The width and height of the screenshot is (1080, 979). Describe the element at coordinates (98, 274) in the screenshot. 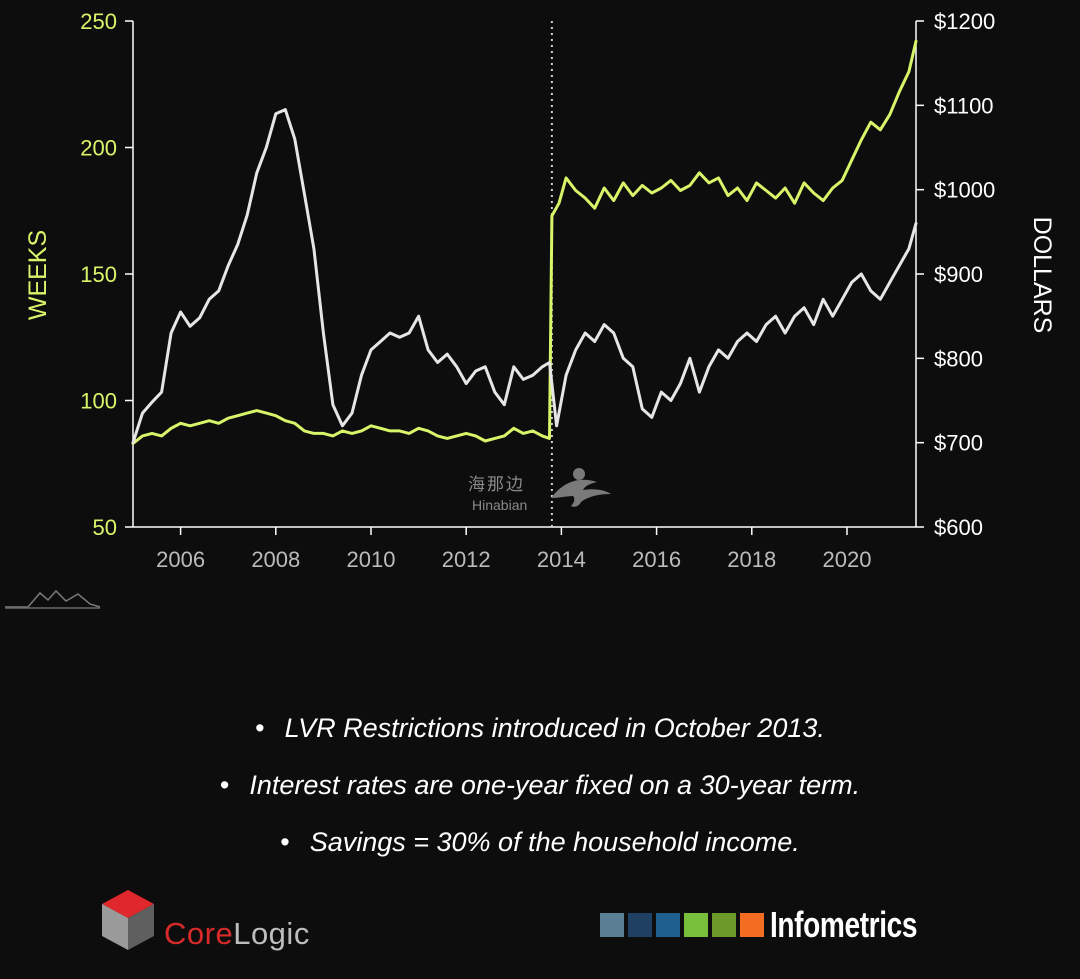

I see `y-left-tick-label: 150` at that location.